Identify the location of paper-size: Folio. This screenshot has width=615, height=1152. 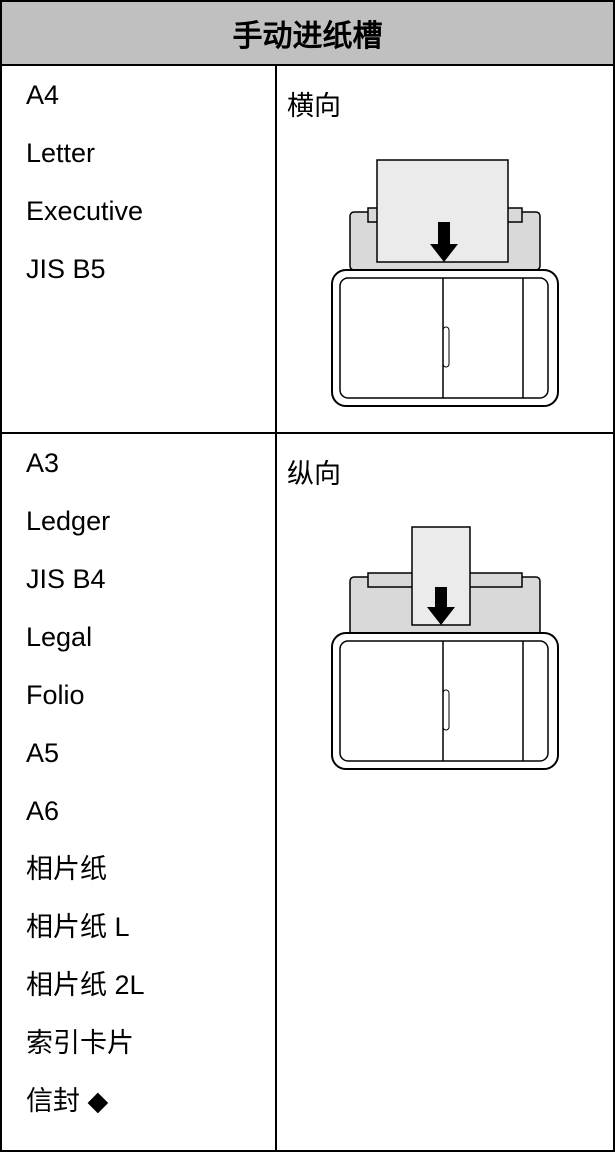
(55, 695).